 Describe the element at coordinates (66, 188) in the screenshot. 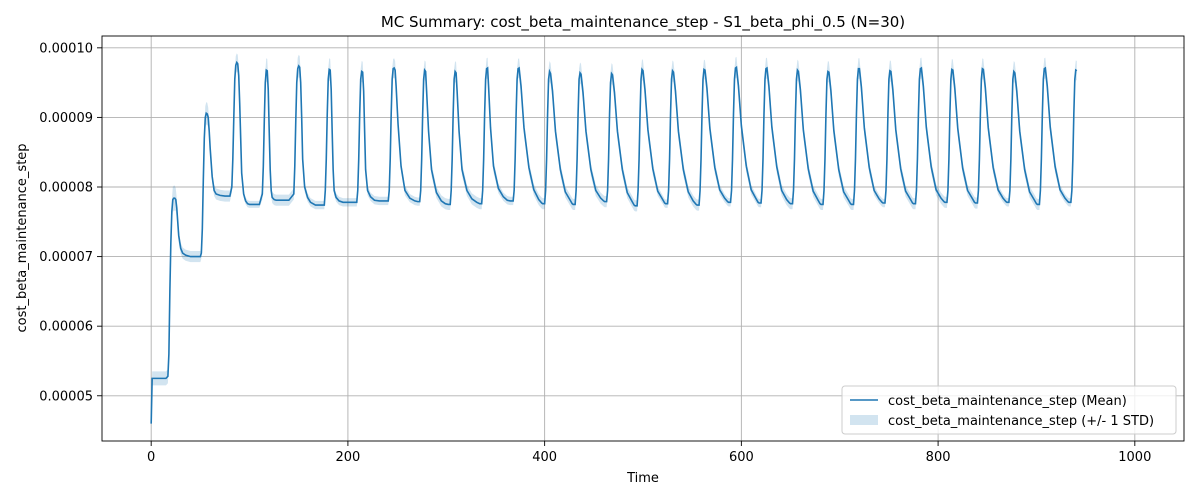

I see `y-tick-label: 0.00008` at that location.